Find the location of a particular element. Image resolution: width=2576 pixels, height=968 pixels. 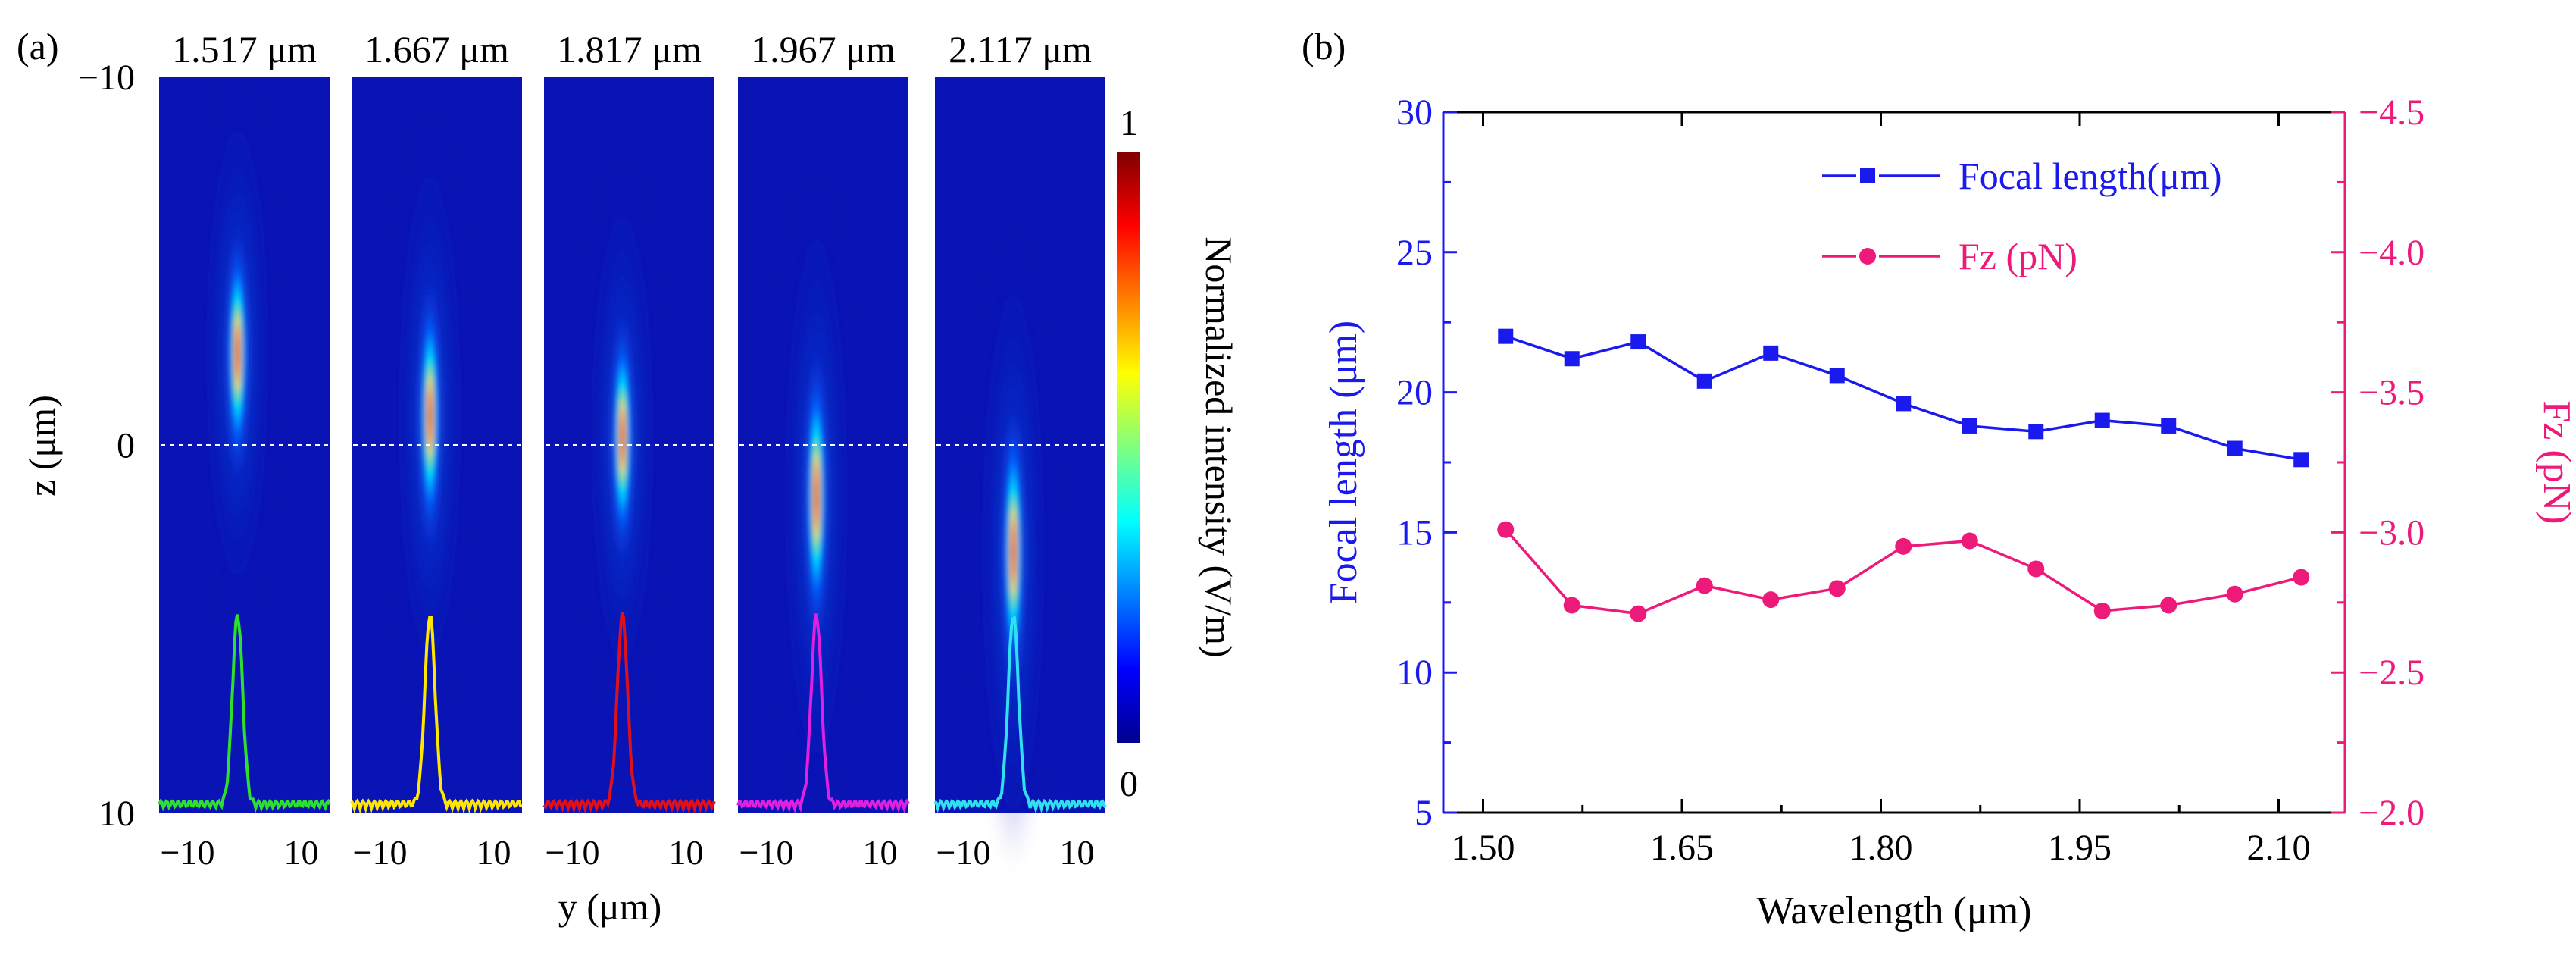

left-y-tick-label: 15 is located at coordinates (1415, 532).